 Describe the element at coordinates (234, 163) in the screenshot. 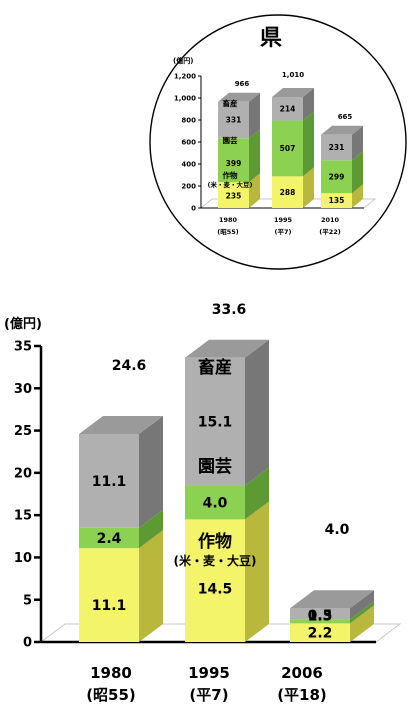

I see `data-label: 399` at that location.